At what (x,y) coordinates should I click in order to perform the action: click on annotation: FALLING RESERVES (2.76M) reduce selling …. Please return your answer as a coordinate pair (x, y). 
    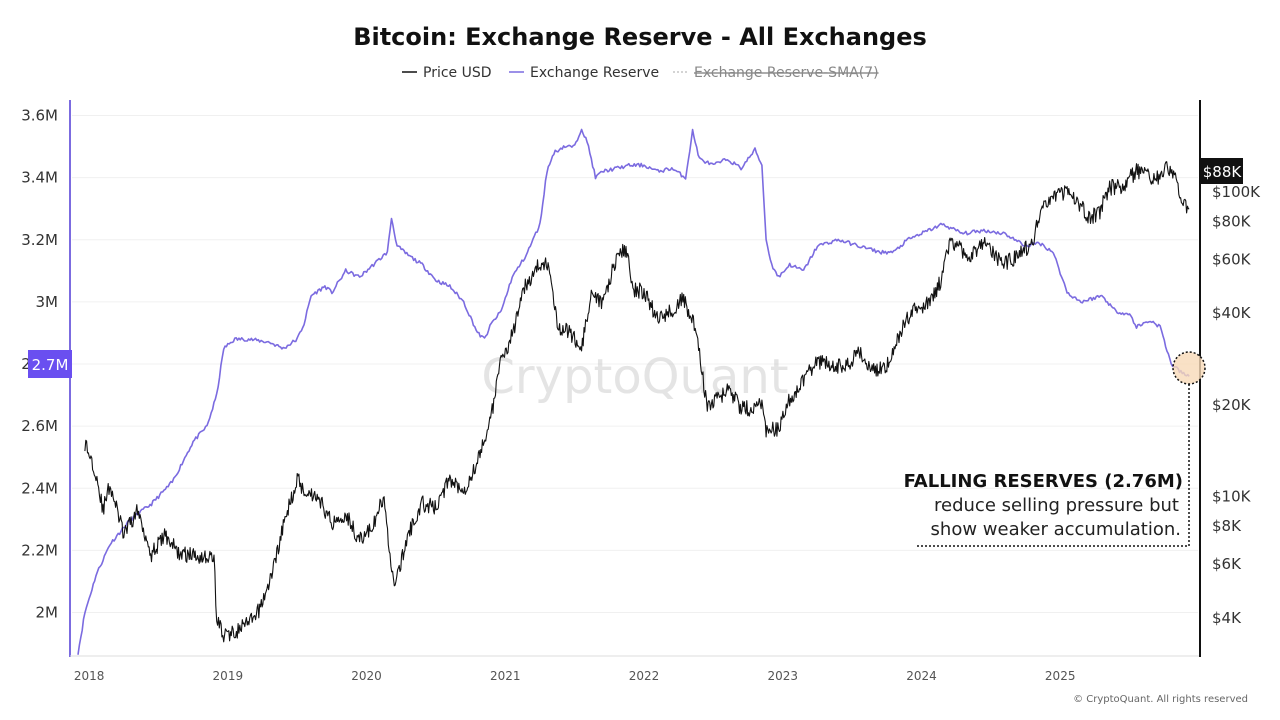
    Looking at the image, I should click on (1043, 505).